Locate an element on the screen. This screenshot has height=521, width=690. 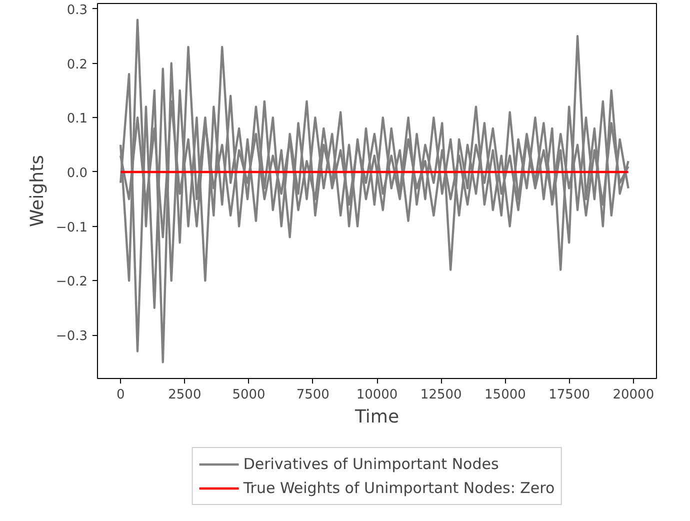
x-tick-label: 20000 is located at coordinates (633, 395).